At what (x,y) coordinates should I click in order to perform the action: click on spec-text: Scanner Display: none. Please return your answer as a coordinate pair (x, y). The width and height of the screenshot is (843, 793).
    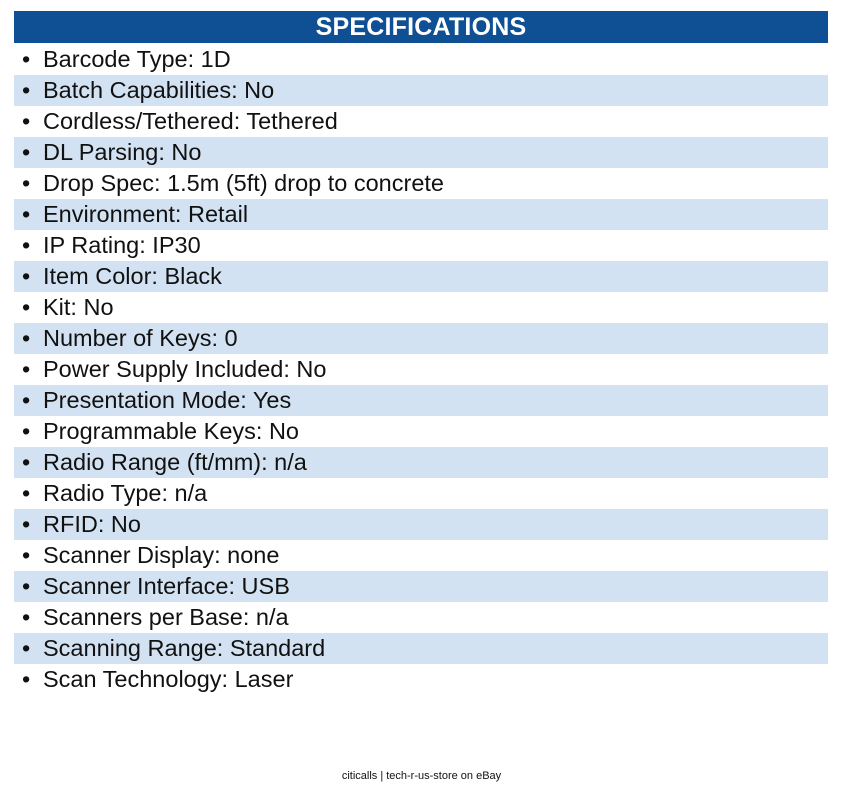
    Looking at the image, I should click on (161, 555).